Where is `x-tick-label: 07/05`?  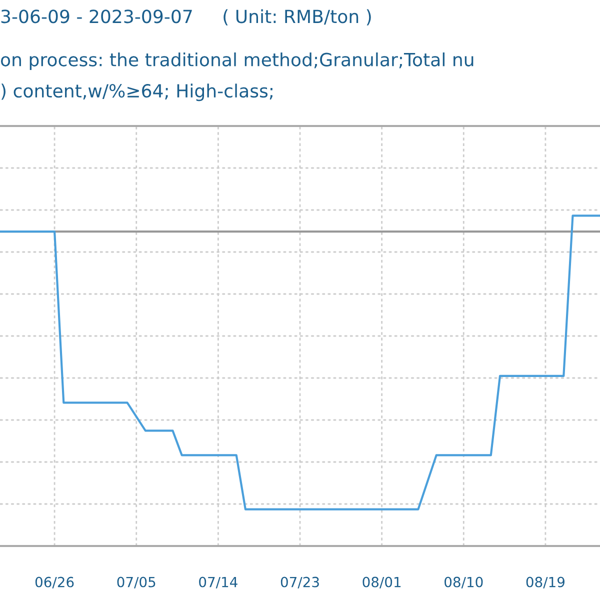
x-tick-label: 07/05 is located at coordinates (136, 582).